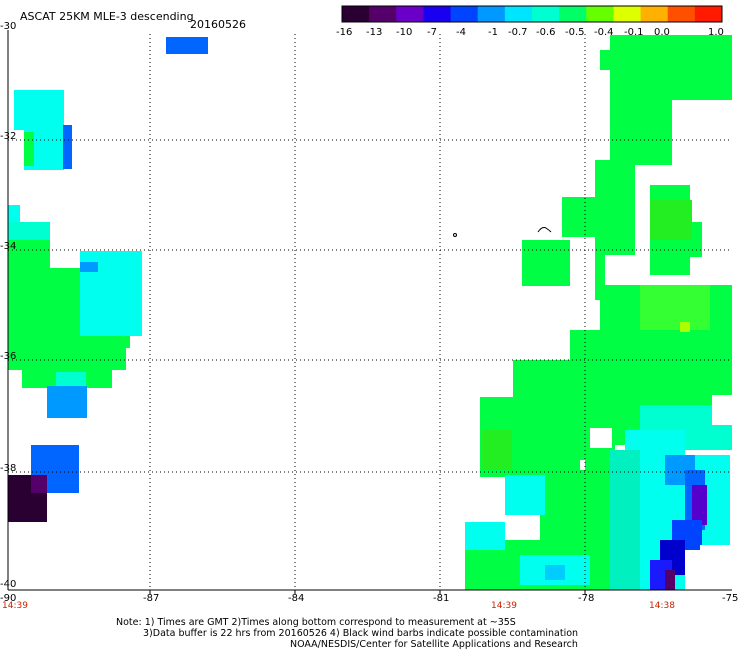 Image resolution: width=740 pixels, height=650 pixels. What do you see at coordinates (8, 246) in the screenshot?
I see `lat-label: -34` at bounding box center [8, 246].